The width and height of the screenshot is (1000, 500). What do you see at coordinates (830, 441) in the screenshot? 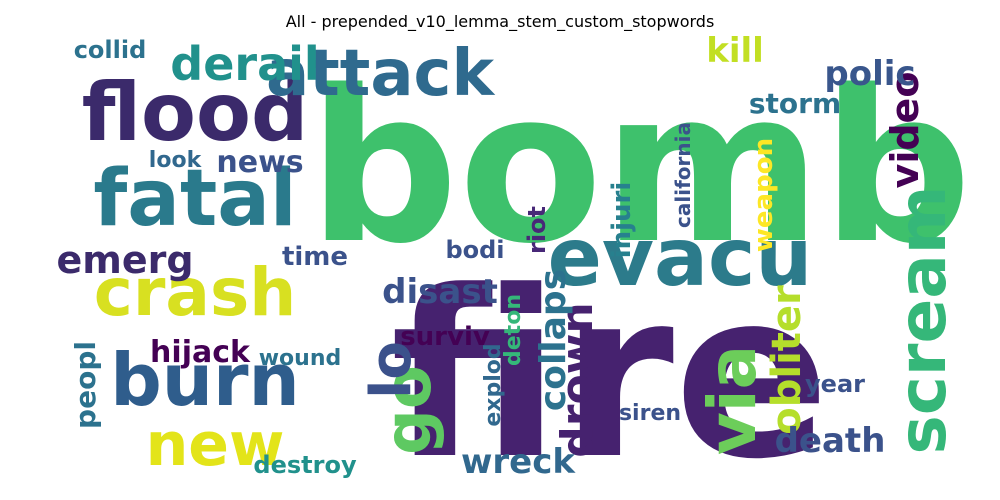
I see `cloud-word: death` at bounding box center [830, 441].